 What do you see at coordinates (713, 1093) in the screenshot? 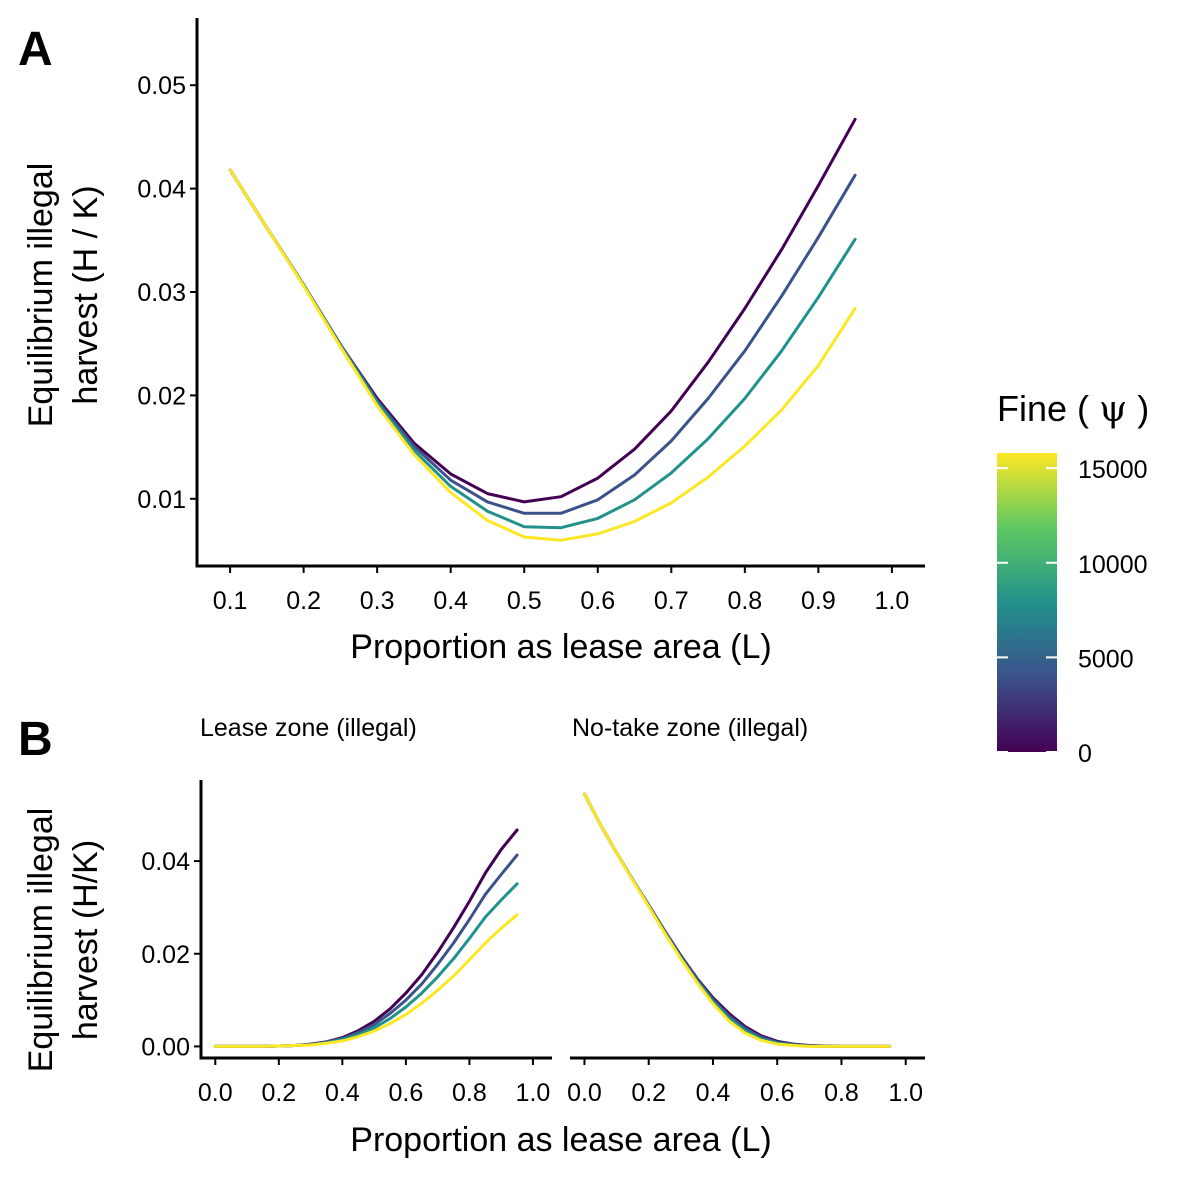
I see `panel-b-notake-x-tick-label: 0.4` at bounding box center [713, 1093].